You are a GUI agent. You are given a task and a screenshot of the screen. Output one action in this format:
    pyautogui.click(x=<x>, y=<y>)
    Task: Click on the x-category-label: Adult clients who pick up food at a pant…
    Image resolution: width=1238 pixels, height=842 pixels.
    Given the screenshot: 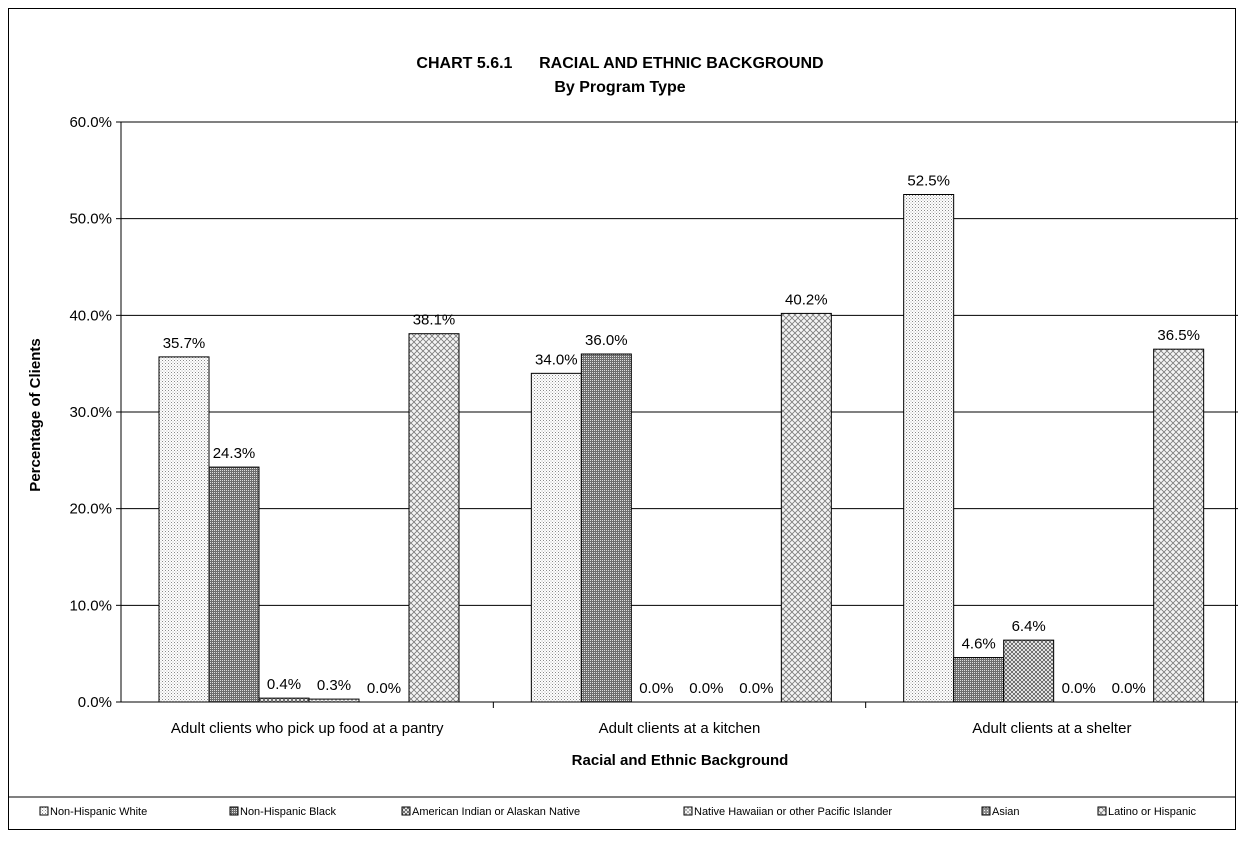 What is the action you would take?
    pyautogui.click(x=307, y=728)
    